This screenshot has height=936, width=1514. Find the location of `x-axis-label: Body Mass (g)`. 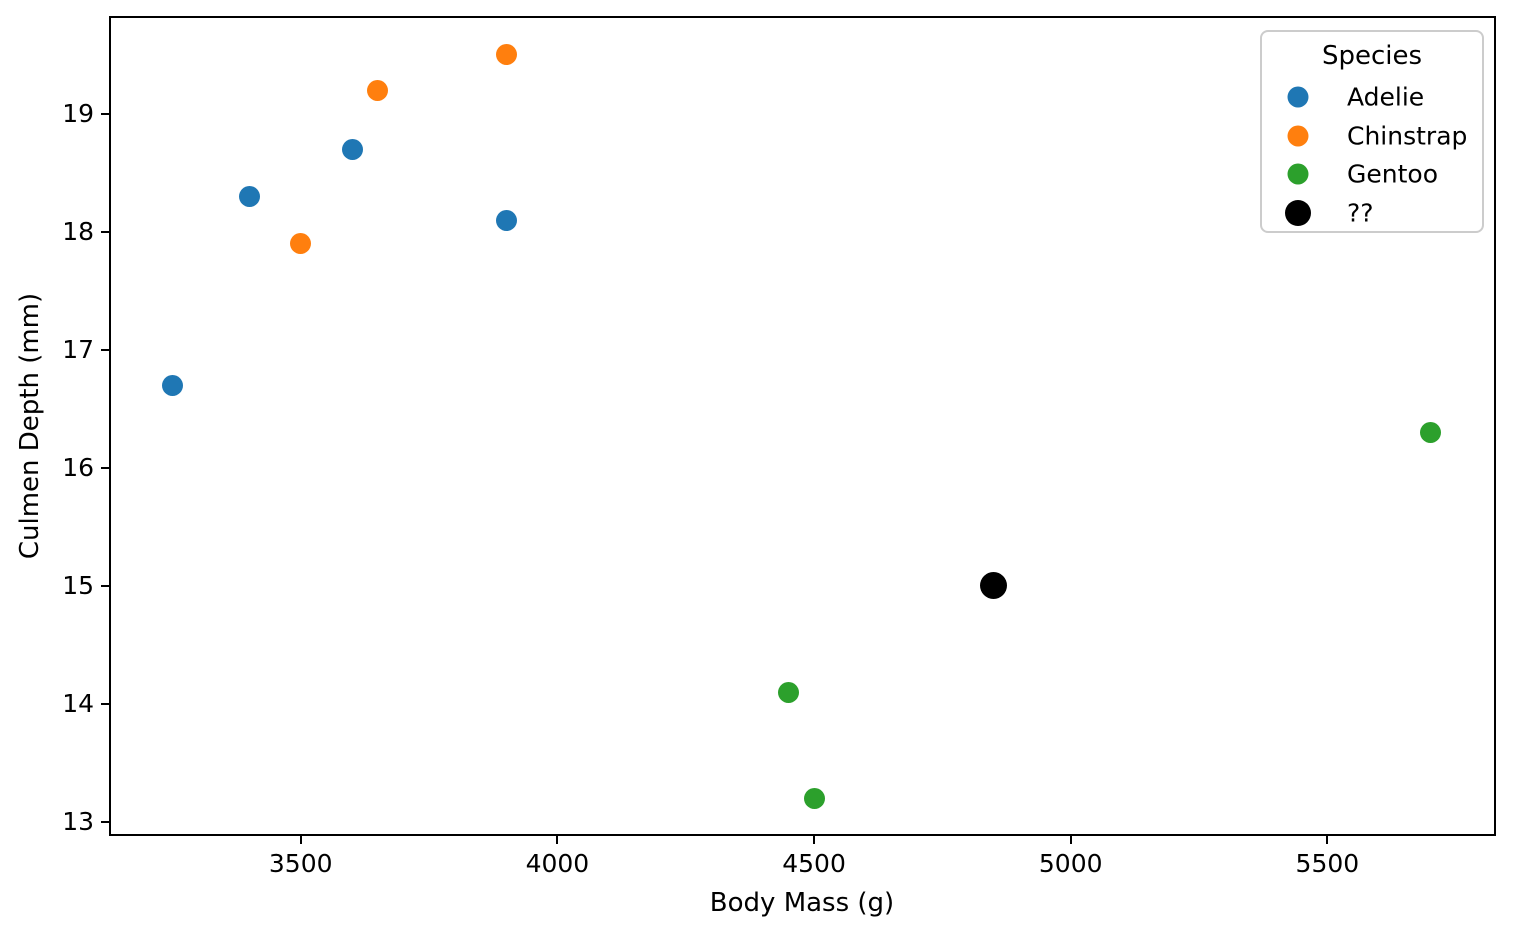

x-axis-label: Body Mass (g) is located at coordinates (802, 903).